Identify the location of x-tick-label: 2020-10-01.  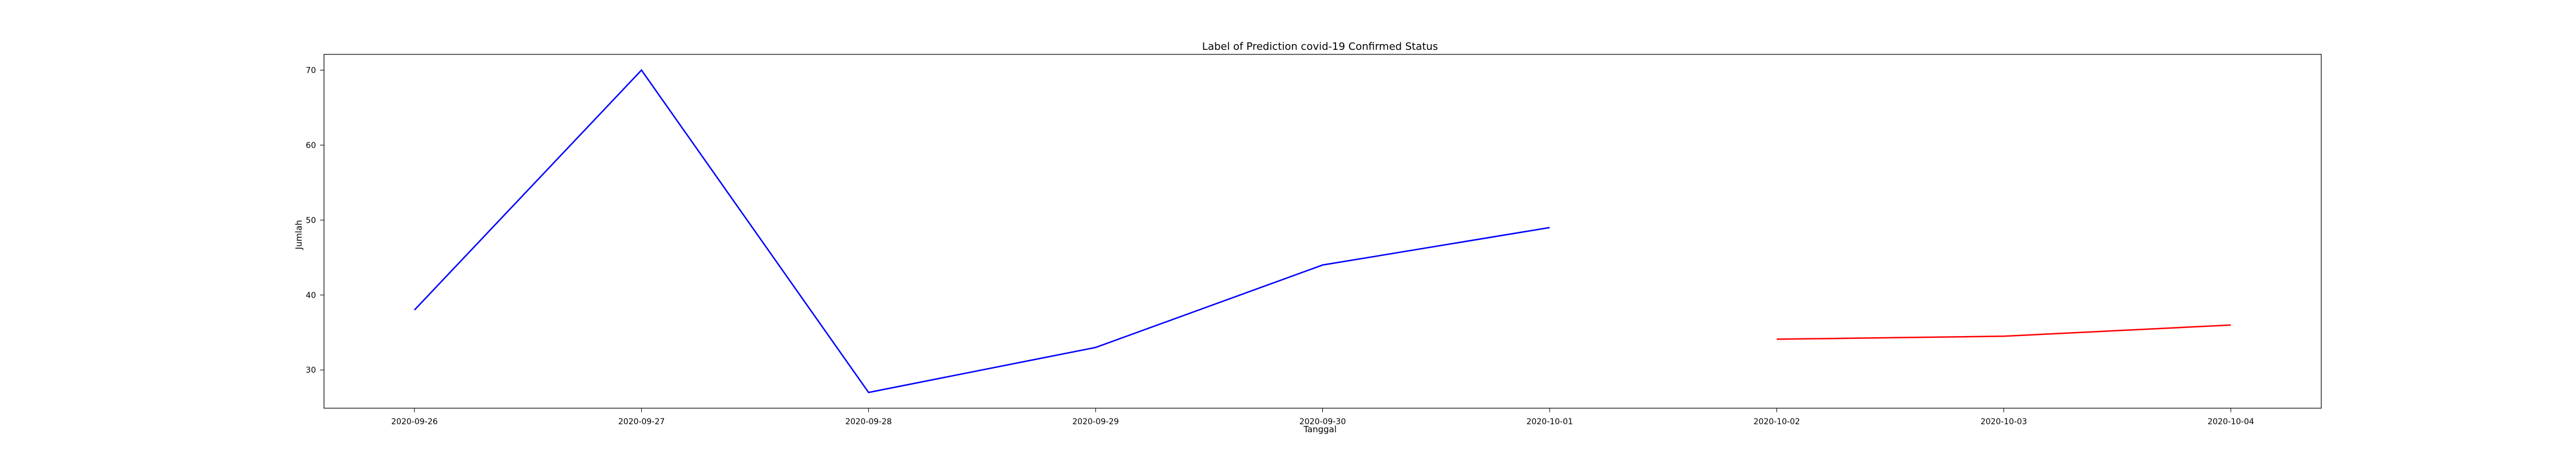
(1549, 422).